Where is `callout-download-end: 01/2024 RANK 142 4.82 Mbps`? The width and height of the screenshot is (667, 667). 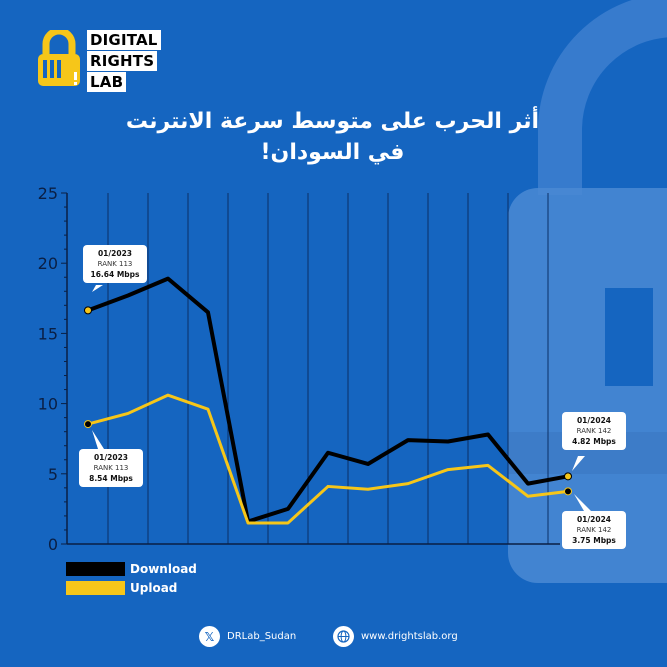
callout-download-end: 01/2024 RANK 142 4.82 Mbps is located at coordinates (594, 431).